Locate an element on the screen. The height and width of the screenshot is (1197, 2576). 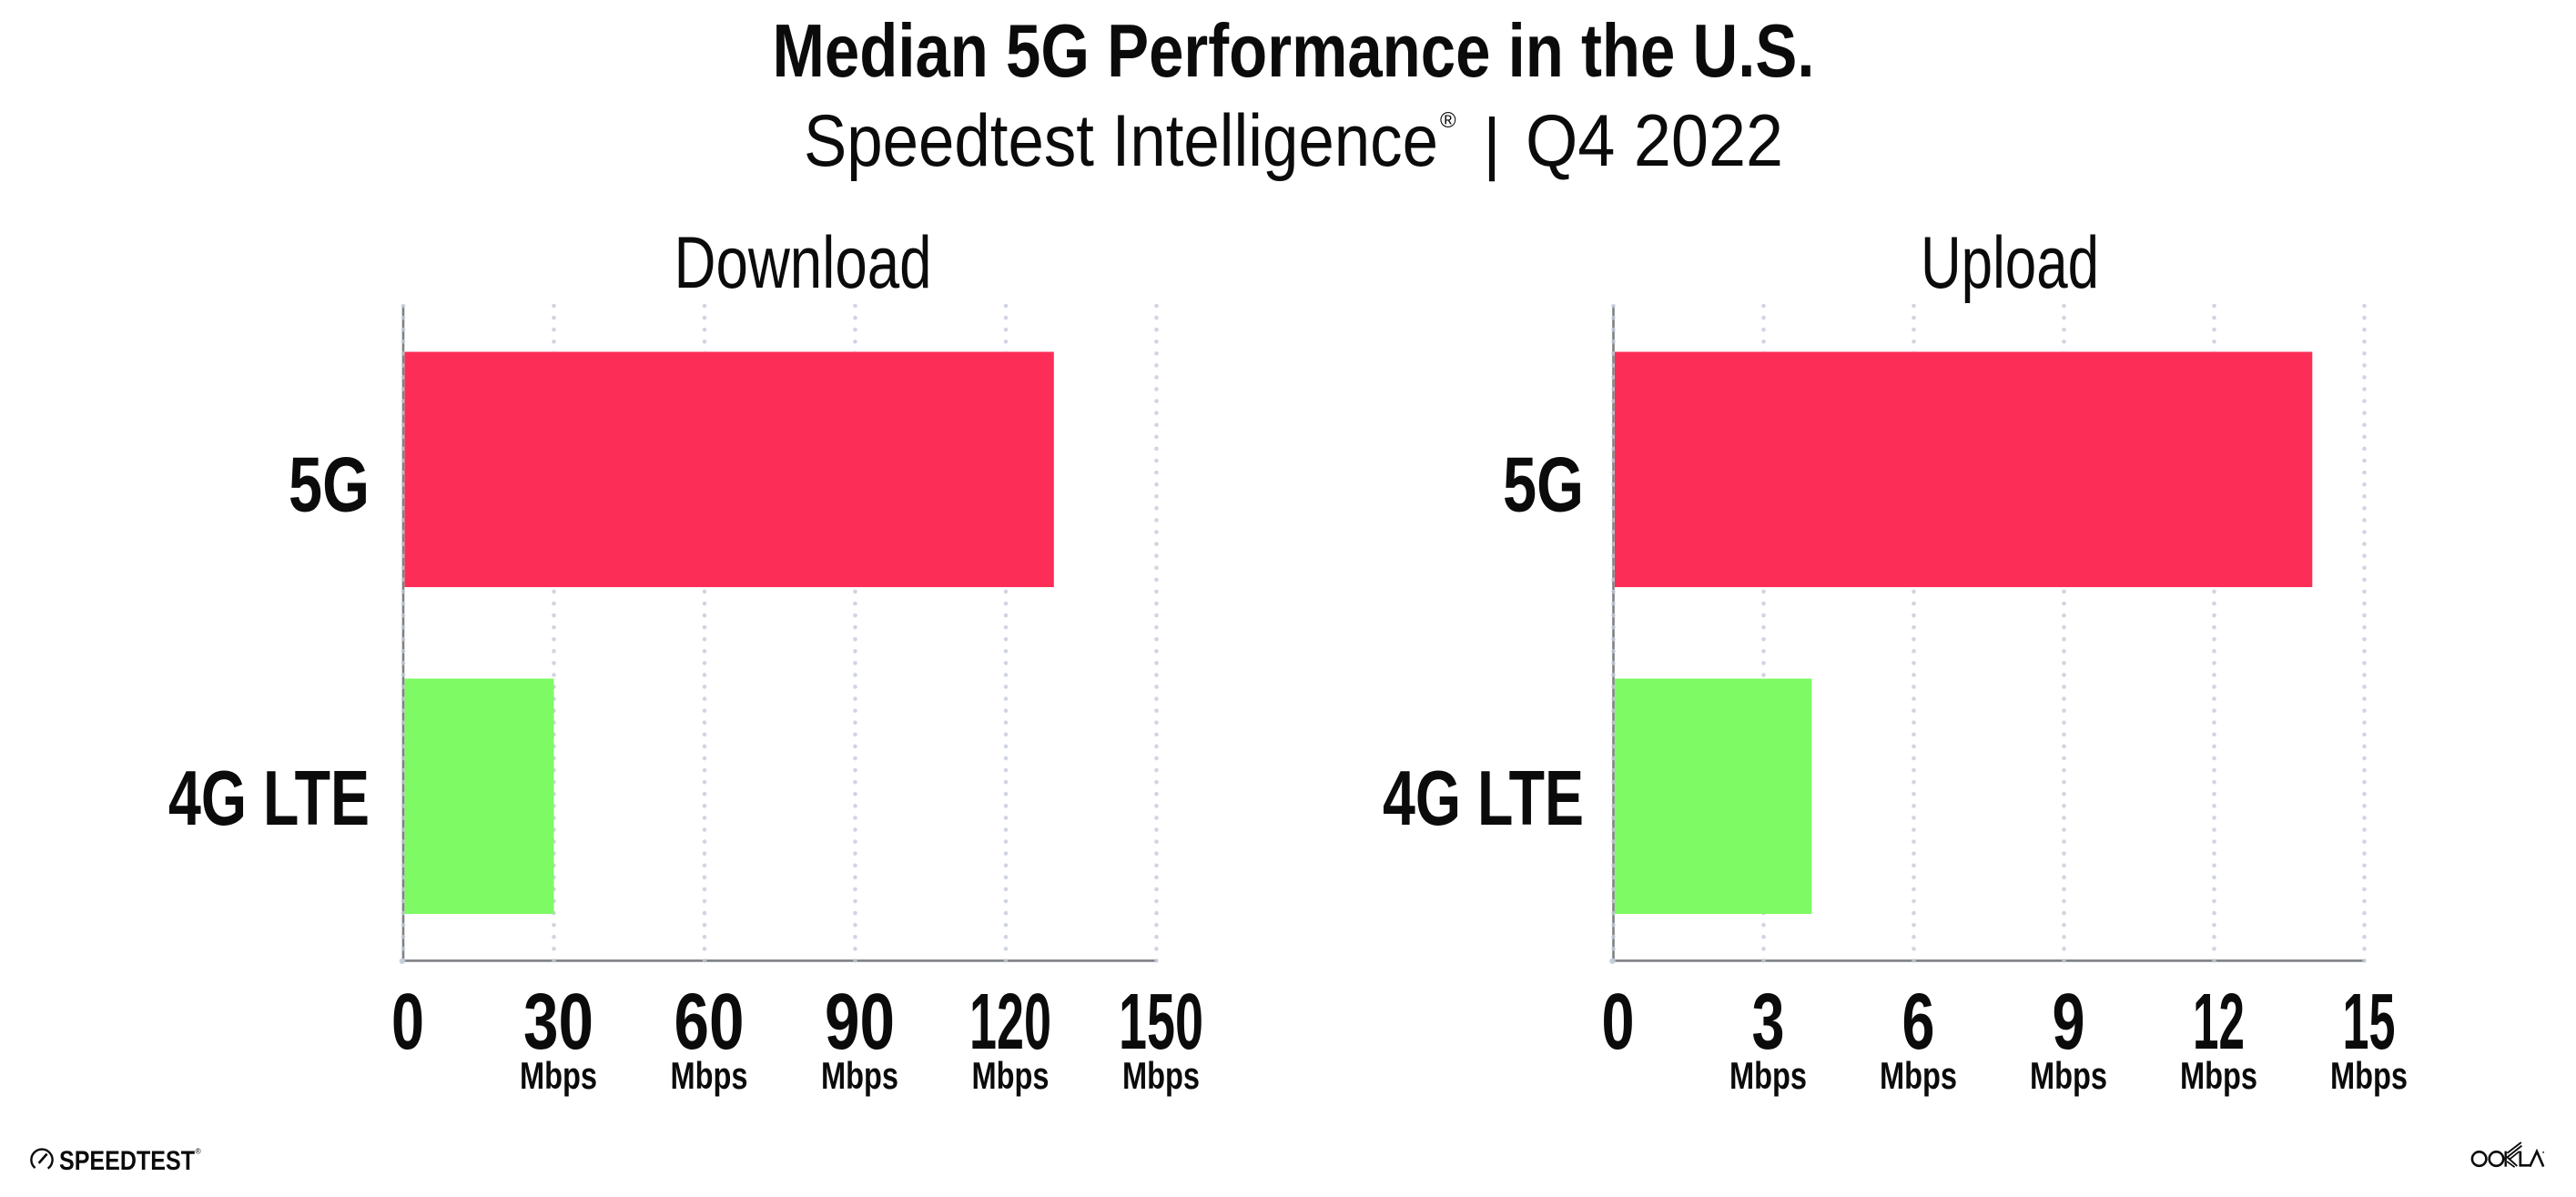
svg-text: Download is located at coordinates (803, 263).